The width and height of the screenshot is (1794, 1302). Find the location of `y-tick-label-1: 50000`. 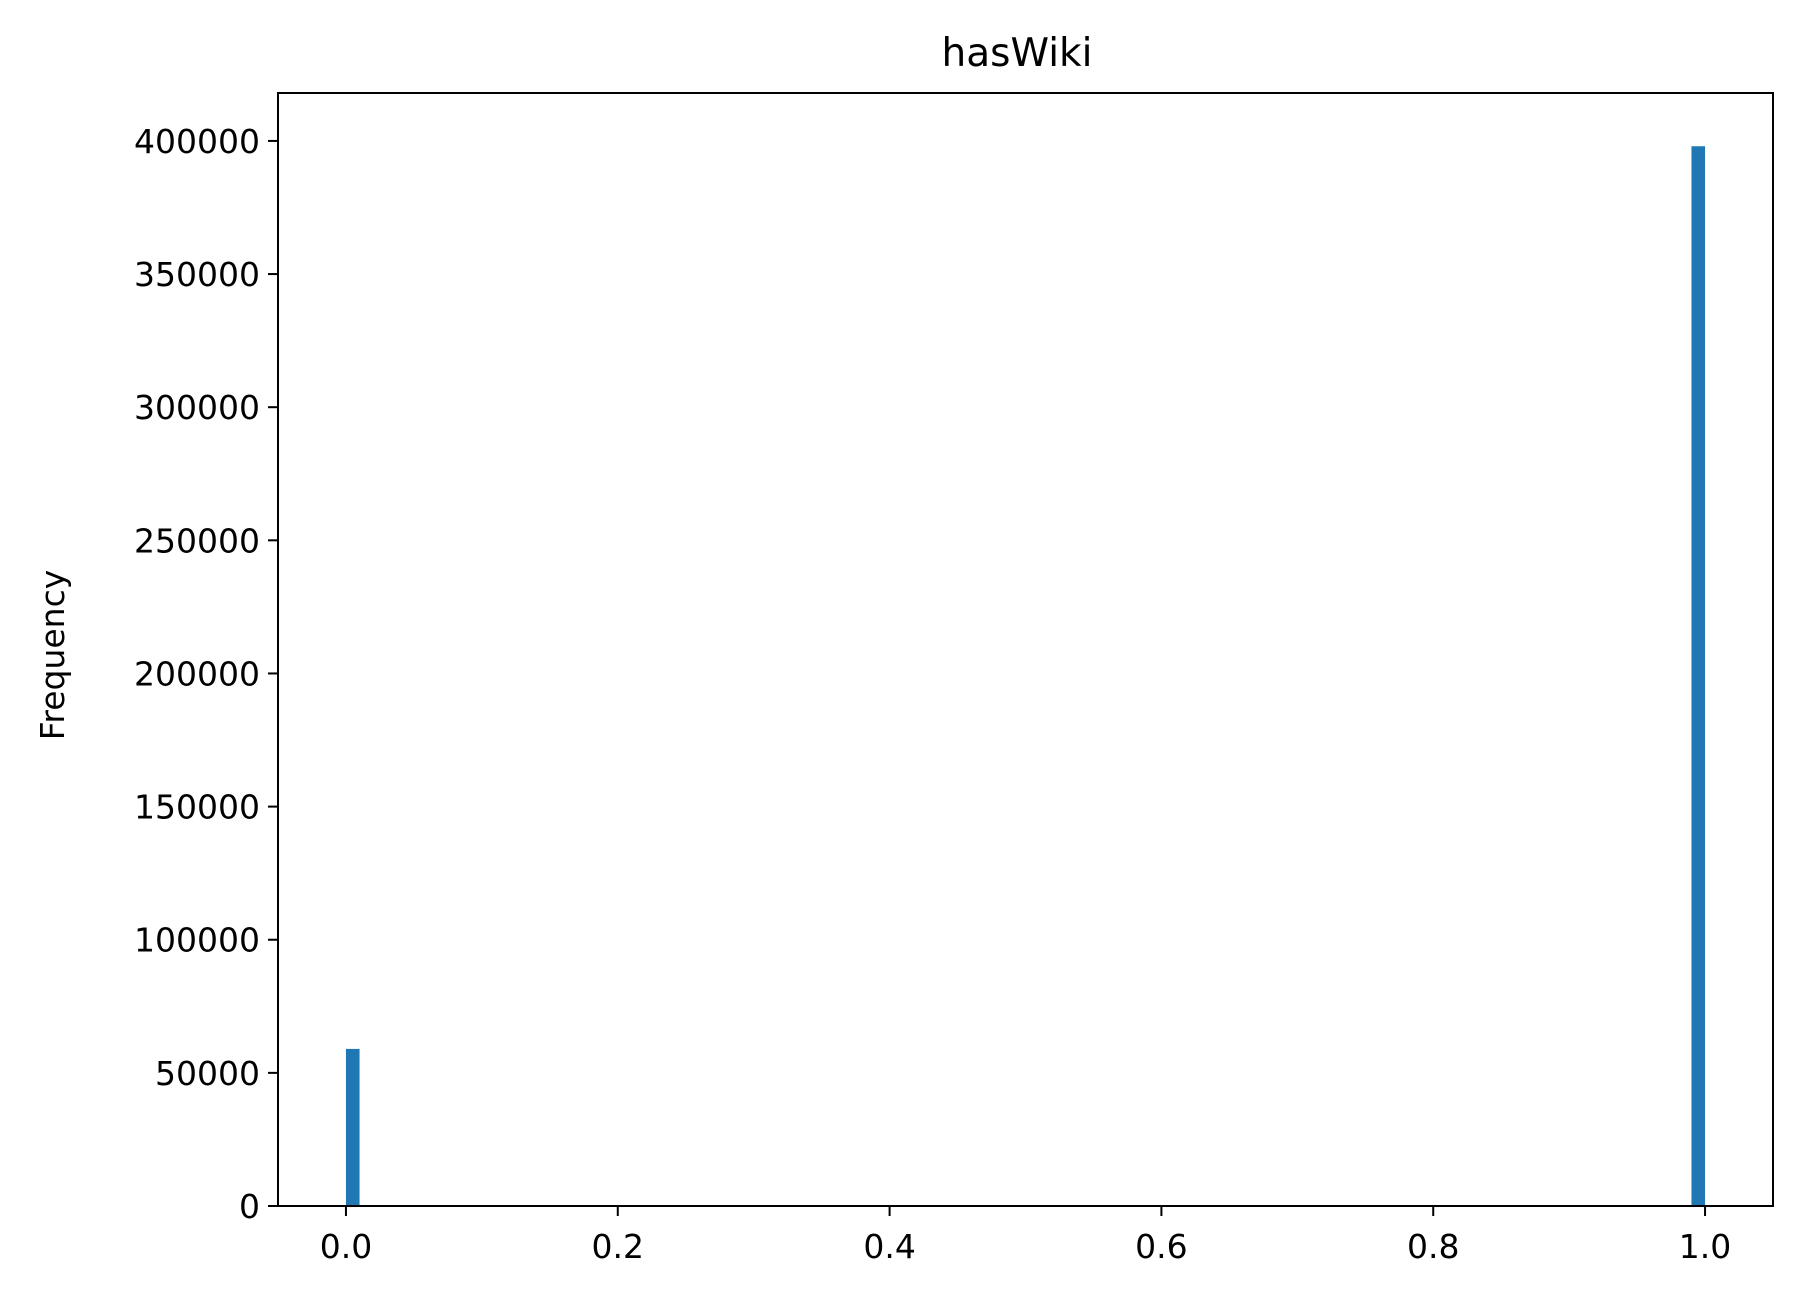

y-tick-label-1: 50000 is located at coordinates (207, 1073).